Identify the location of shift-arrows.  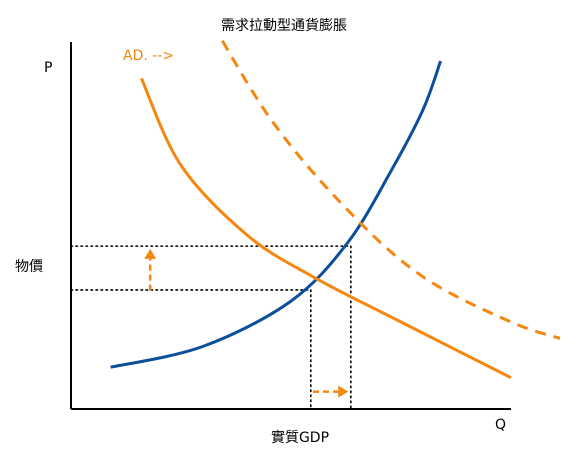
(246, 323).